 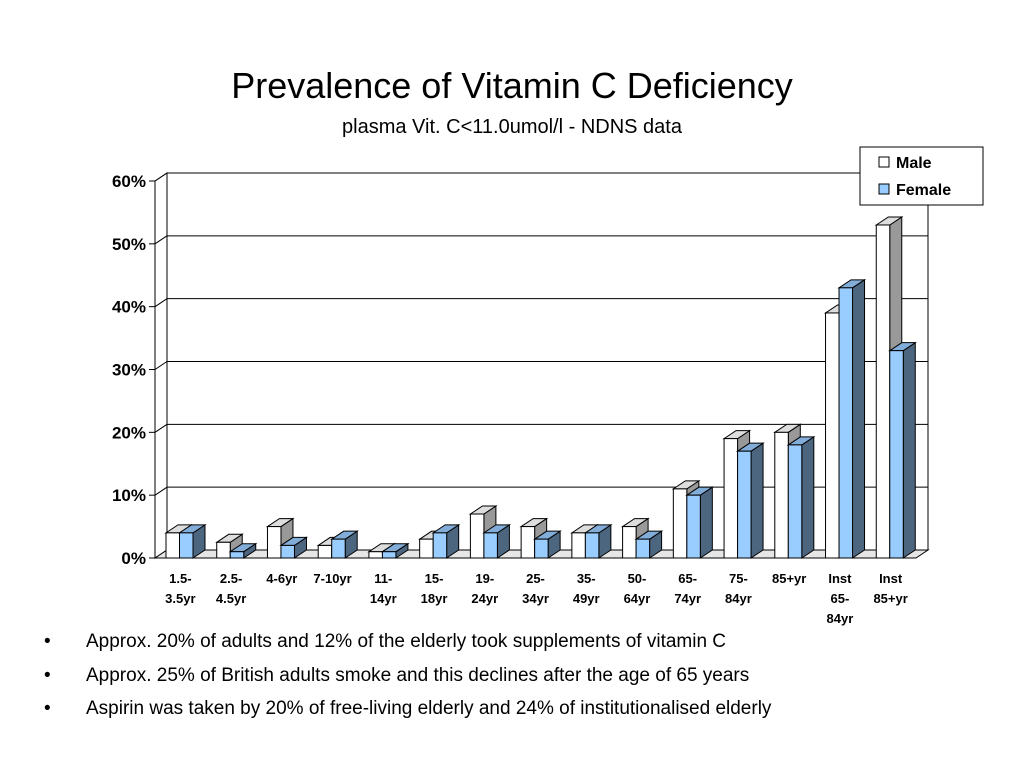 What do you see at coordinates (332, 578) in the screenshot?
I see `x-tick-label: 7-10yr` at bounding box center [332, 578].